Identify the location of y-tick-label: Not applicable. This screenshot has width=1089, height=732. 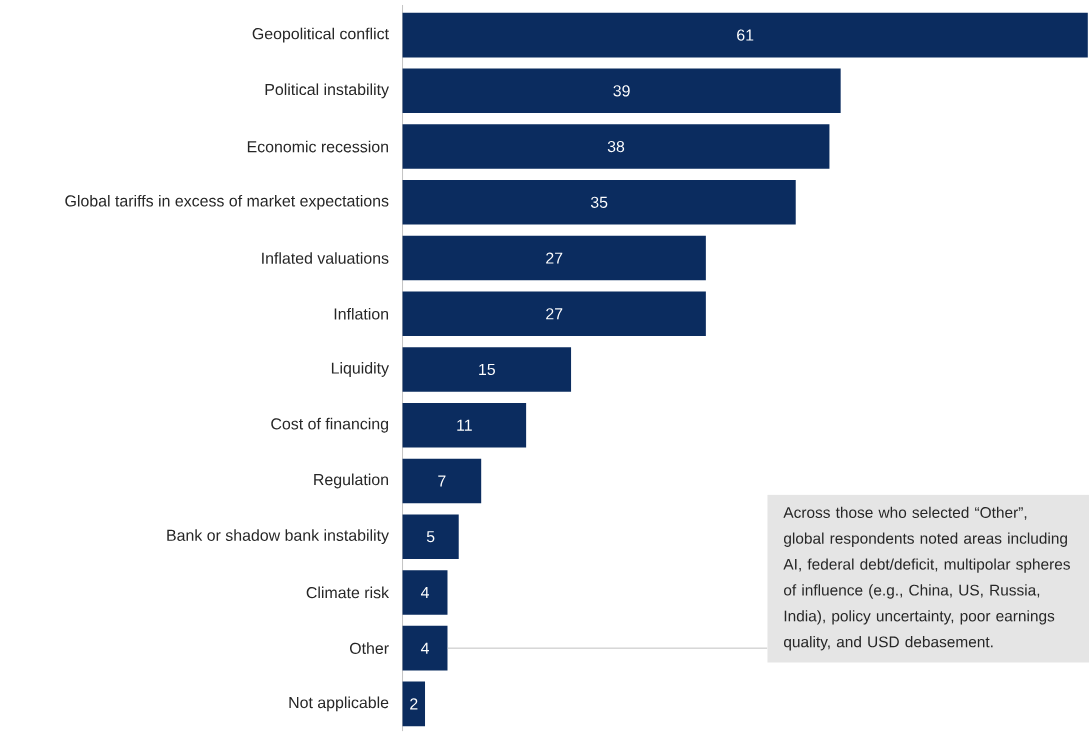
(339, 704).